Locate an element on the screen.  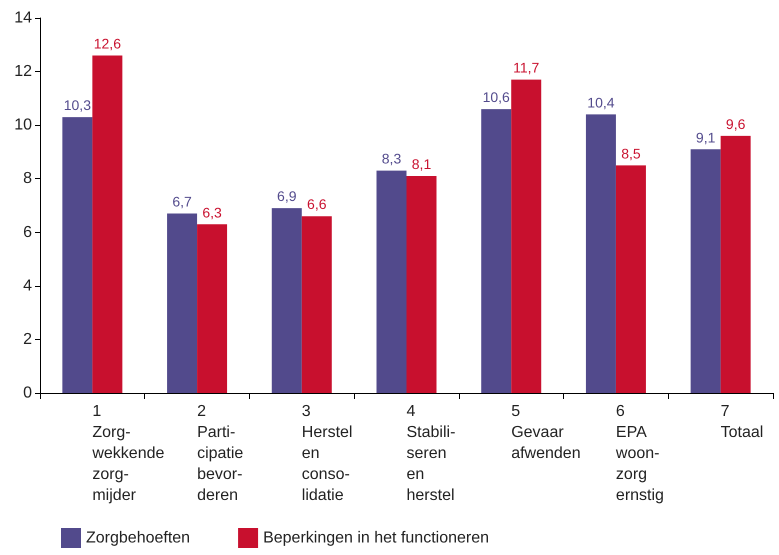
y-tick-label: 14 is located at coordinates (23, 18).